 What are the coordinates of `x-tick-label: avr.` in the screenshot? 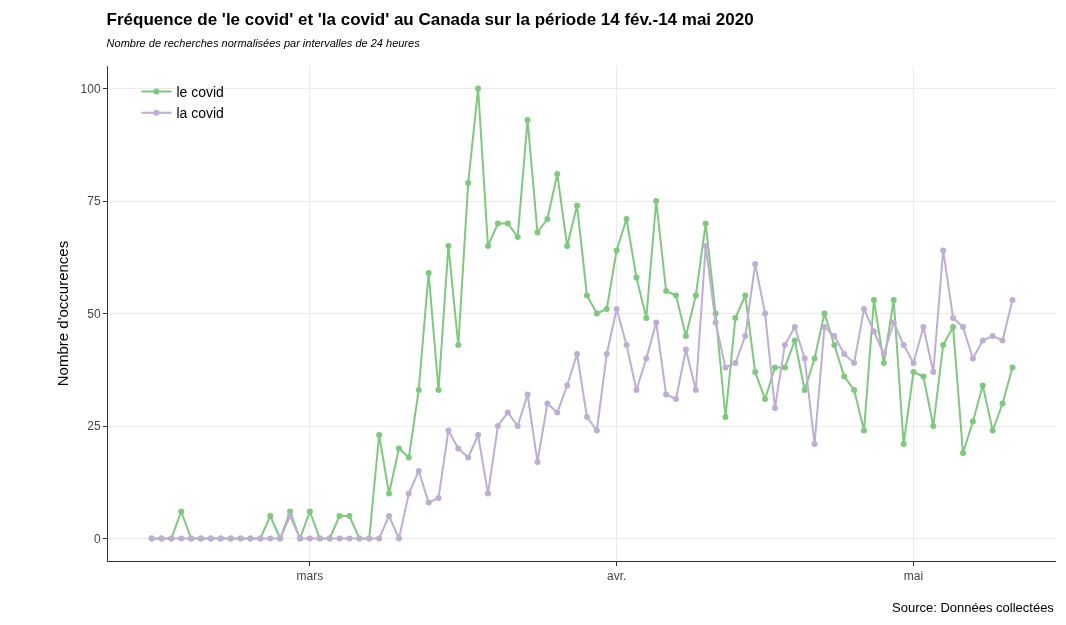 It's located at (616, 576).